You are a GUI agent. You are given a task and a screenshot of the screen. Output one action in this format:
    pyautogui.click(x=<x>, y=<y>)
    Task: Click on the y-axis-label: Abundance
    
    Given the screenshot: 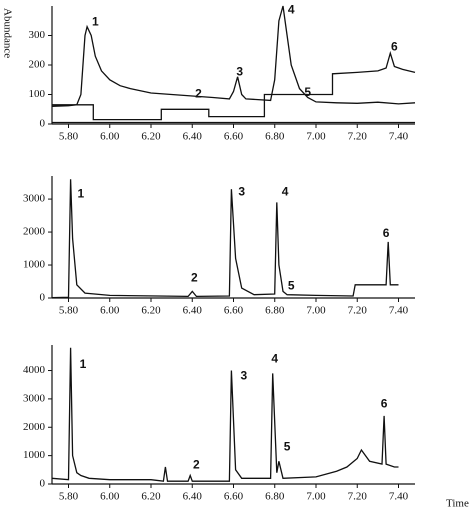 What is the action you would take?
    pyautogui.click(x=7, y=33)
    